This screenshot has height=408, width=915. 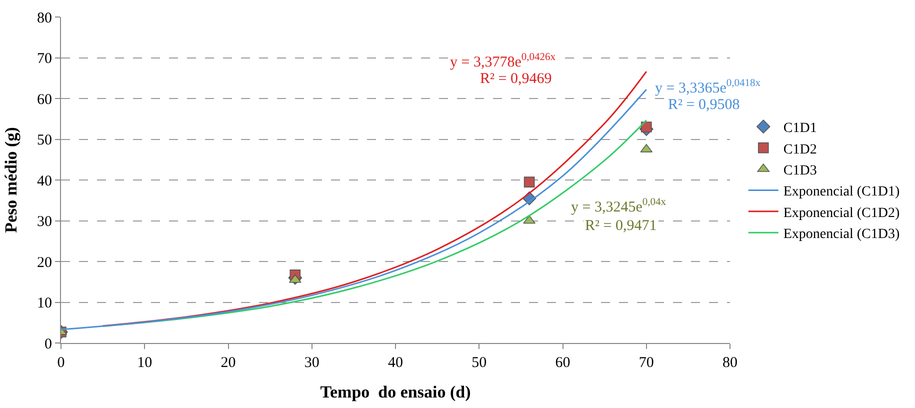 I want to click on legend-label: Exponencial (C1D3), so click(x=841, y=234).